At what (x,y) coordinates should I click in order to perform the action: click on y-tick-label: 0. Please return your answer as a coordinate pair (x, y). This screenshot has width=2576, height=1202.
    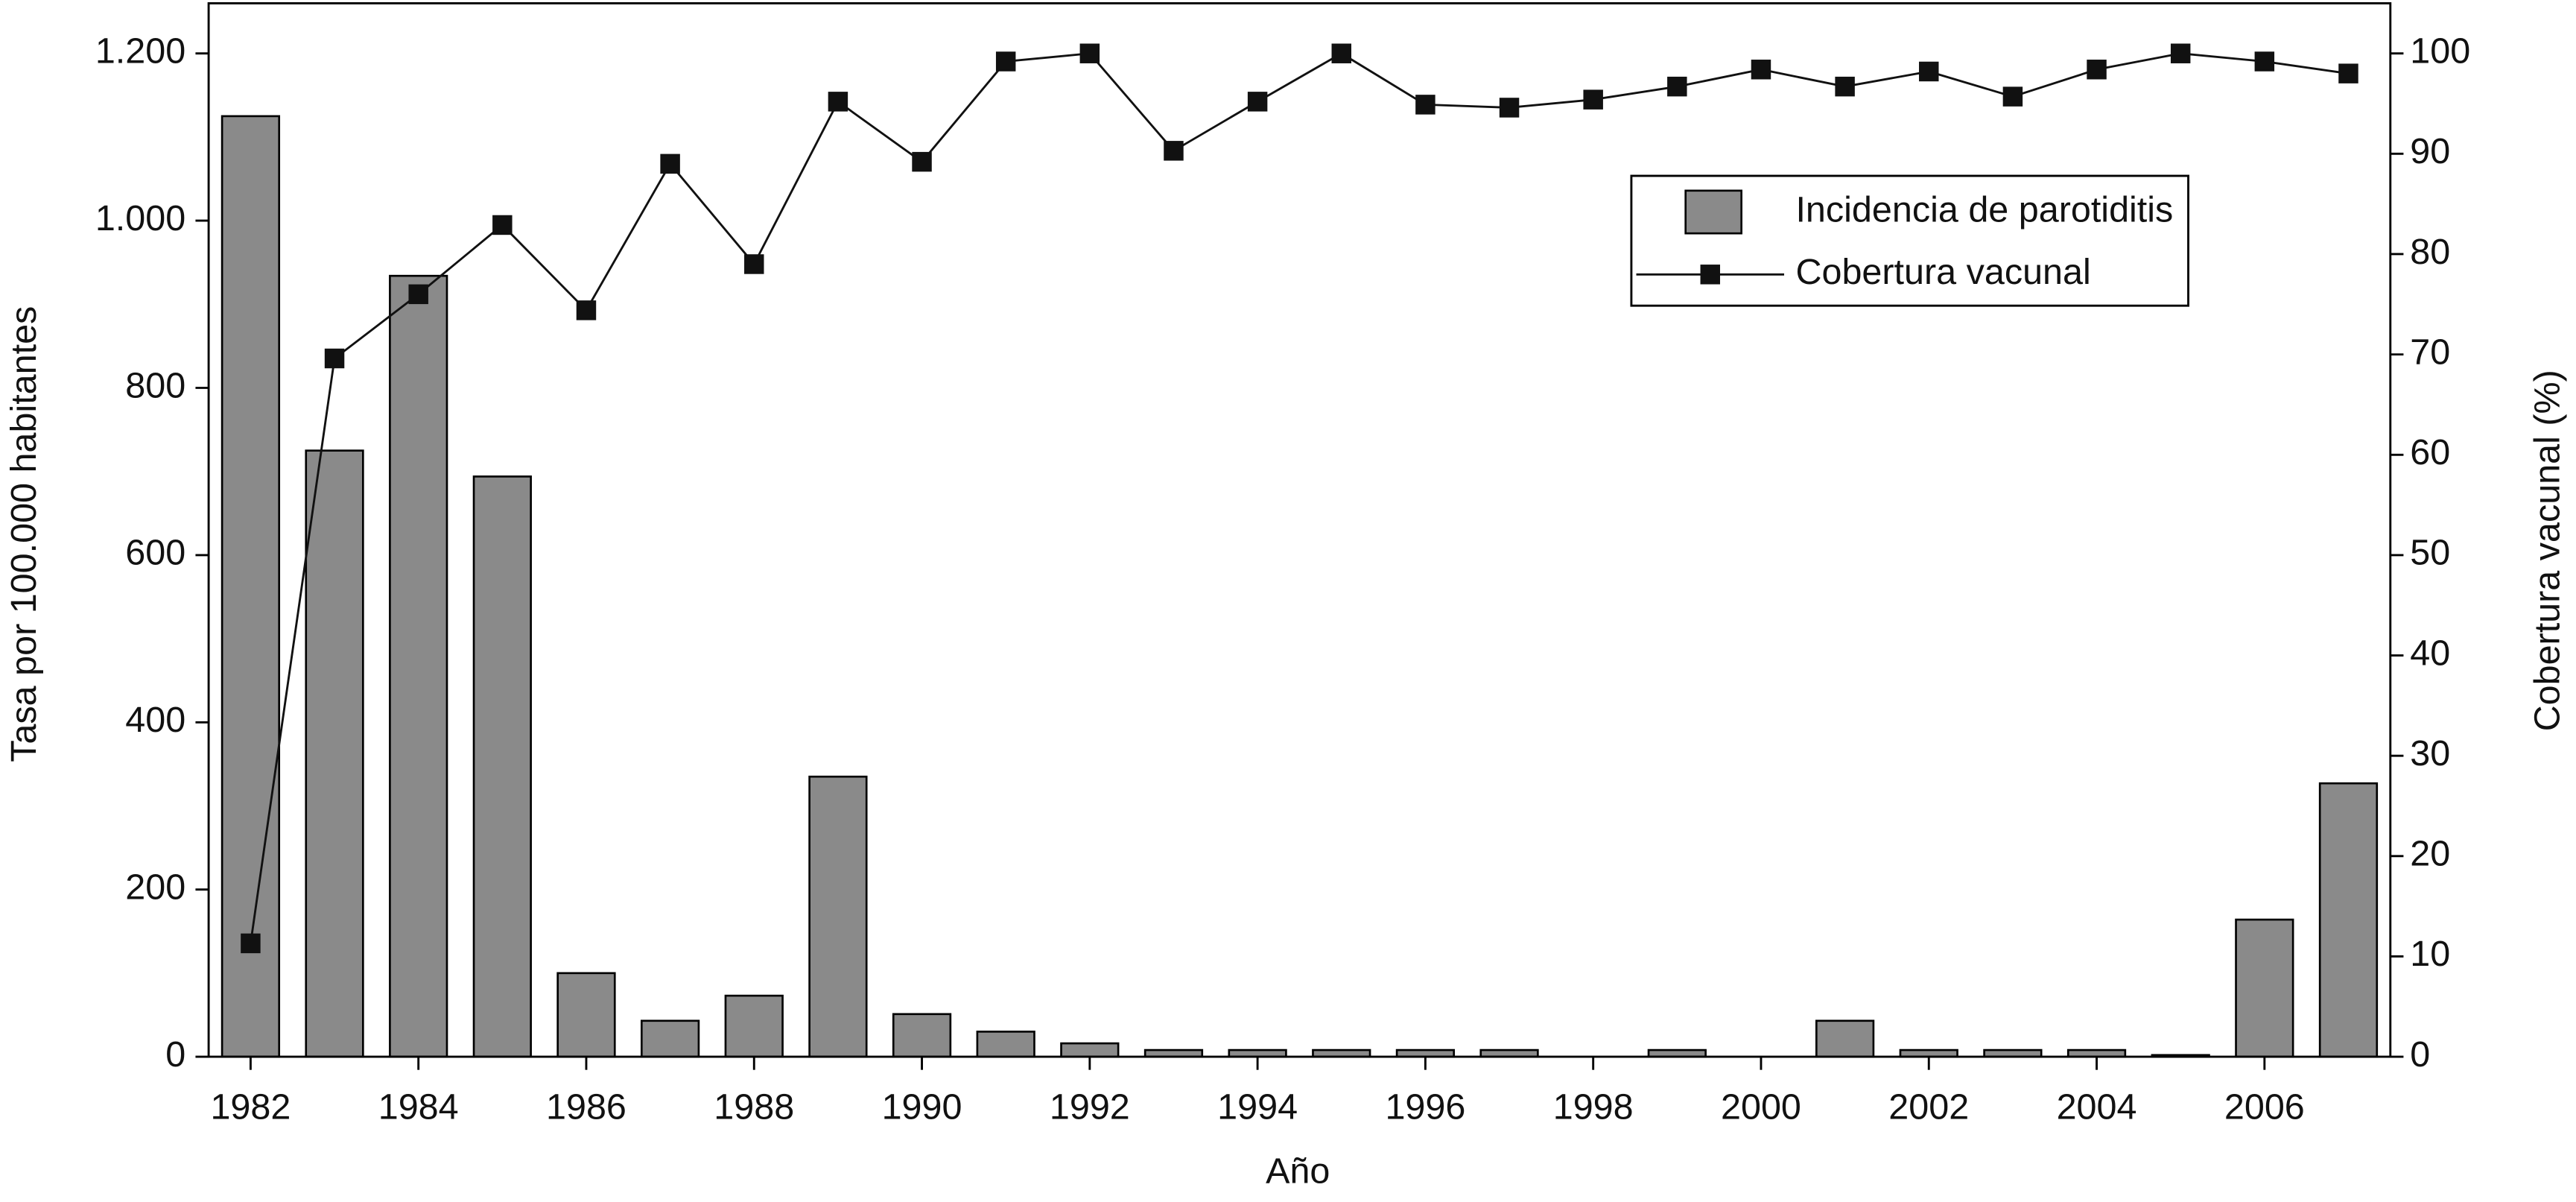
    Looking at the image, I should click on (175, 1054).